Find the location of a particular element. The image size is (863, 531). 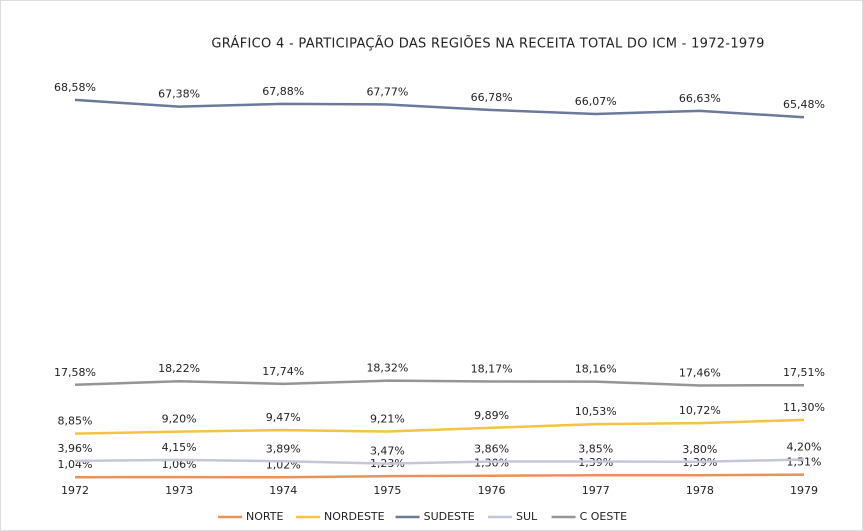

data-label: 18,17% is located at coordinates (492, 369).